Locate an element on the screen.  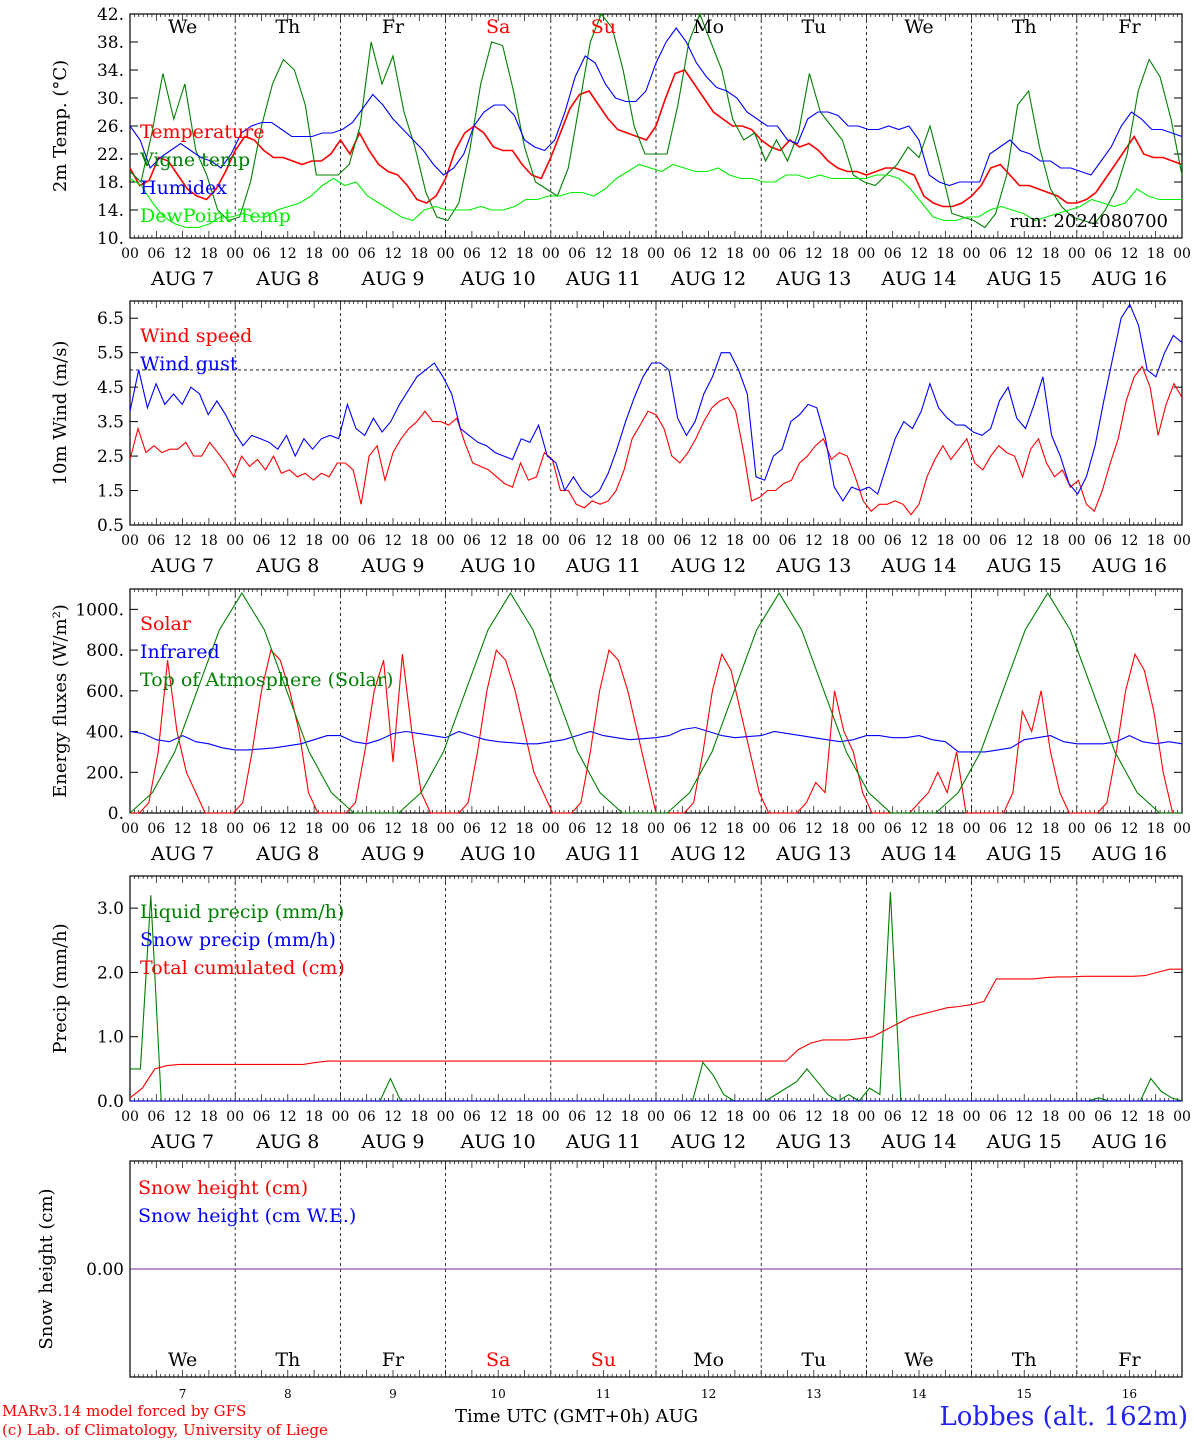
date-label: AUG 15 is located at coordinates (1024, 1142).